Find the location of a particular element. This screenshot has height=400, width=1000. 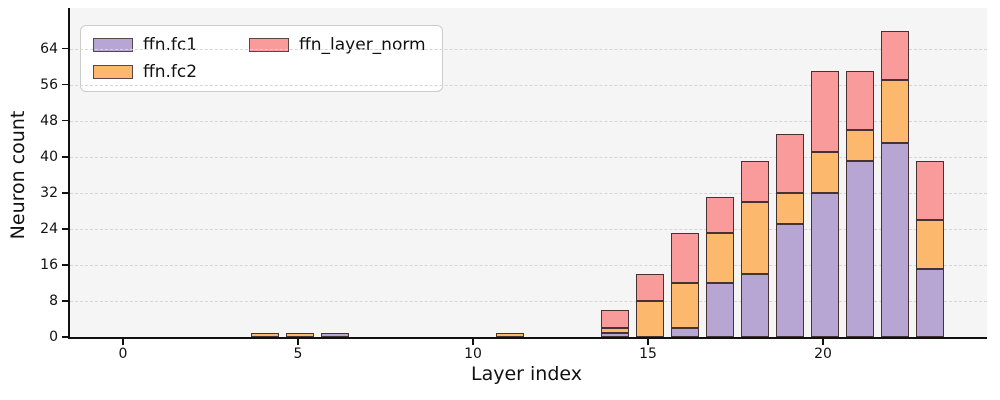

y-tick-label: 32 is located at coordinates (49, 192).